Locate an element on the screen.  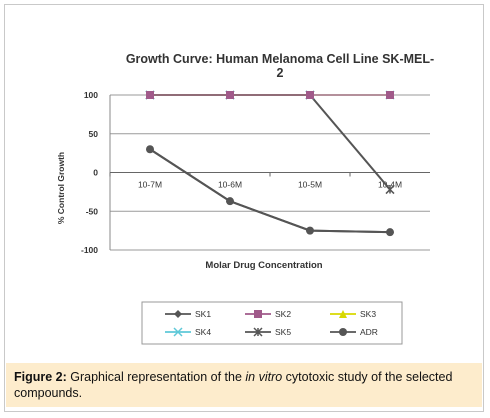
legend-item-sk4: SK4 is located at coordinates (188, 332).